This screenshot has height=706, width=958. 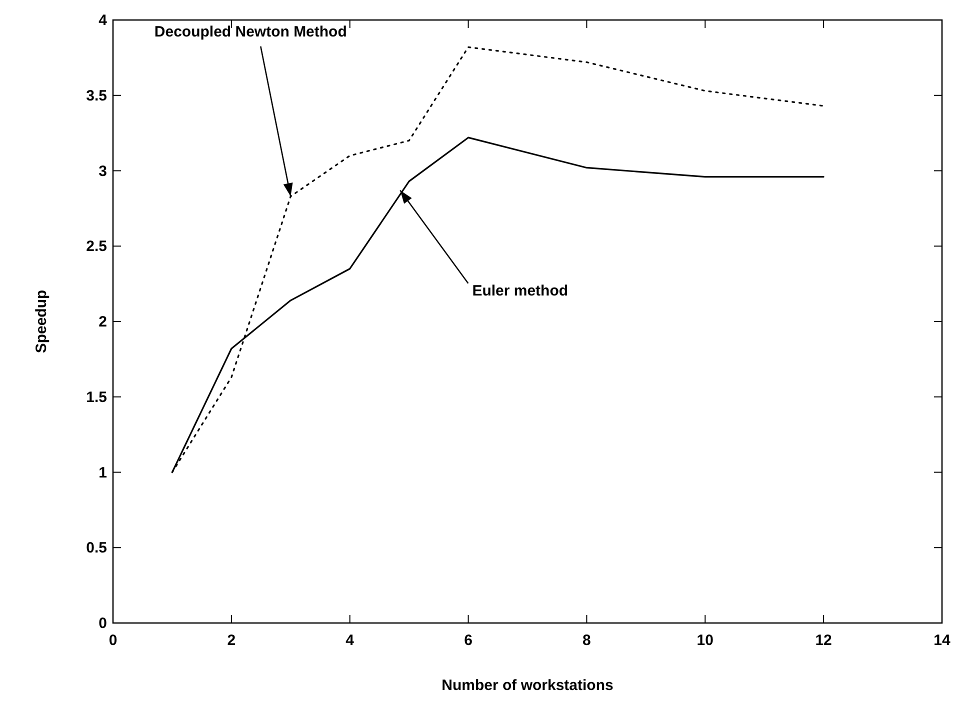 I want to click on y-tick-label: 0.5, so click(x=96, y=548).